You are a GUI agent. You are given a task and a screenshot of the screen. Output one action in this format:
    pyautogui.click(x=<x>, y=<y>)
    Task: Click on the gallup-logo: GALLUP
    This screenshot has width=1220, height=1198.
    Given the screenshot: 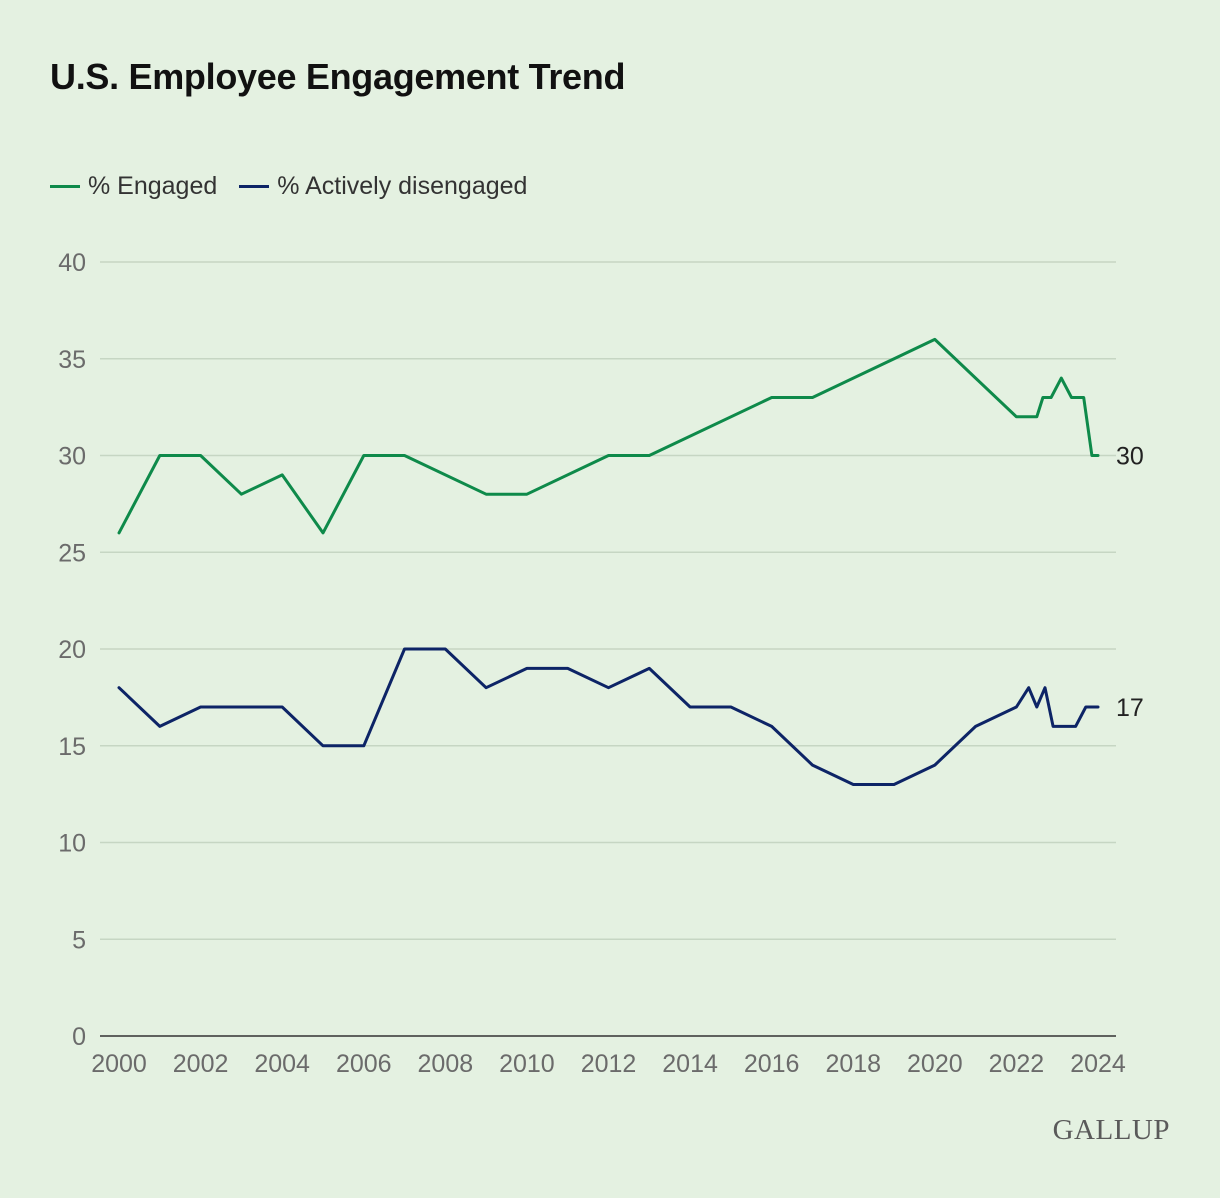 What is the action you would take?
    pyautogui.click(x=1111, y=1130)
    